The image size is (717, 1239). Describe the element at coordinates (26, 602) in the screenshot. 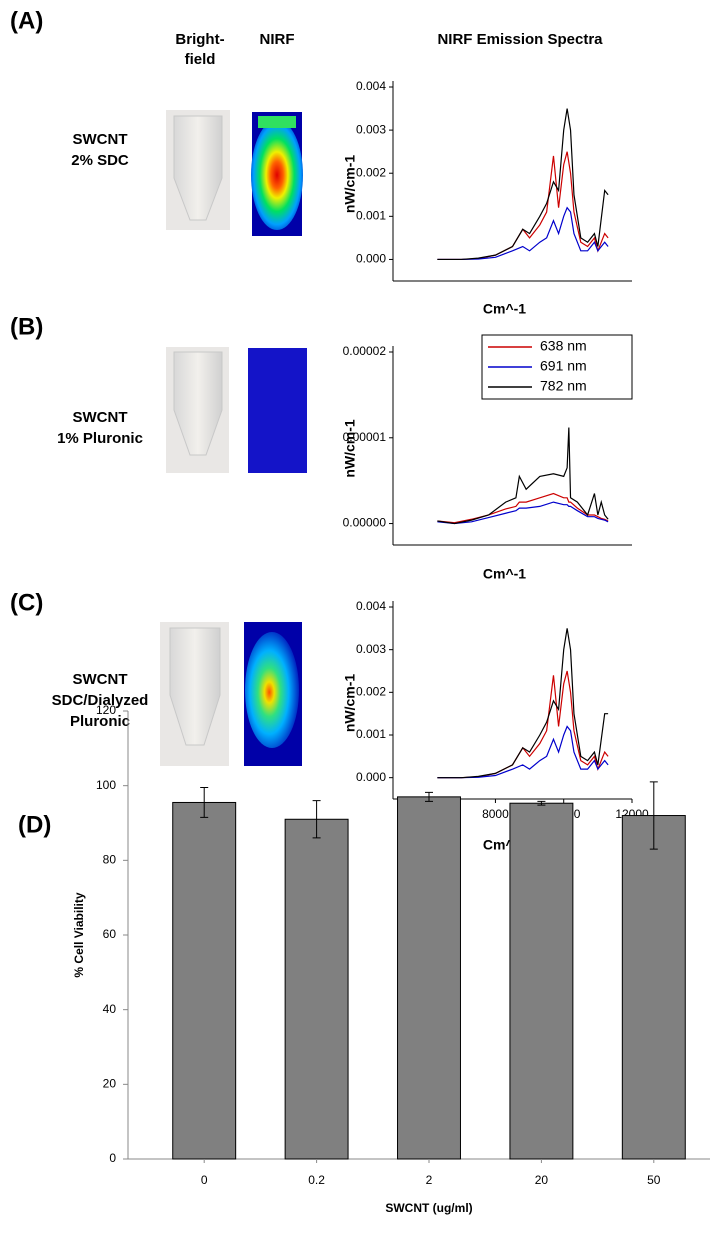

I see `panel-label: (C)` at that location.